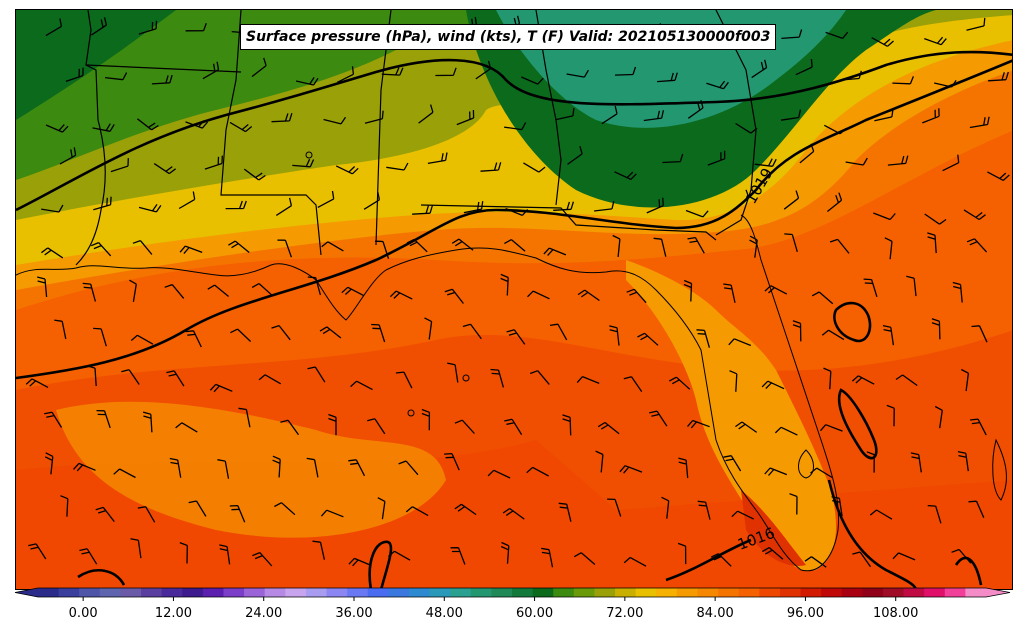 This screenshot has width=1022, height=633. Describe the element at coordinates (251, 469) in the screenshot. I see `temp-fill-cooler-patch` at that location.